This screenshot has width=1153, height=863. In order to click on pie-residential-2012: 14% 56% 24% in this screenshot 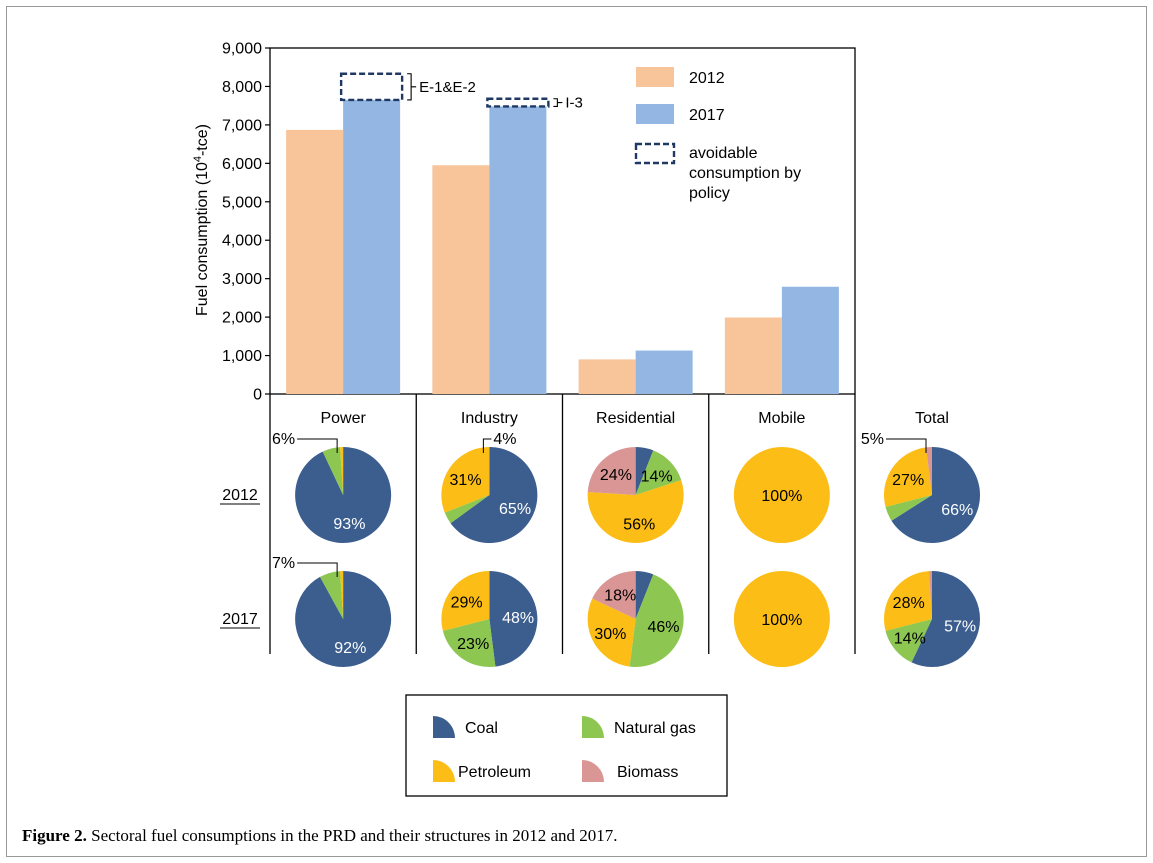, I will do `click(635, 495)`.